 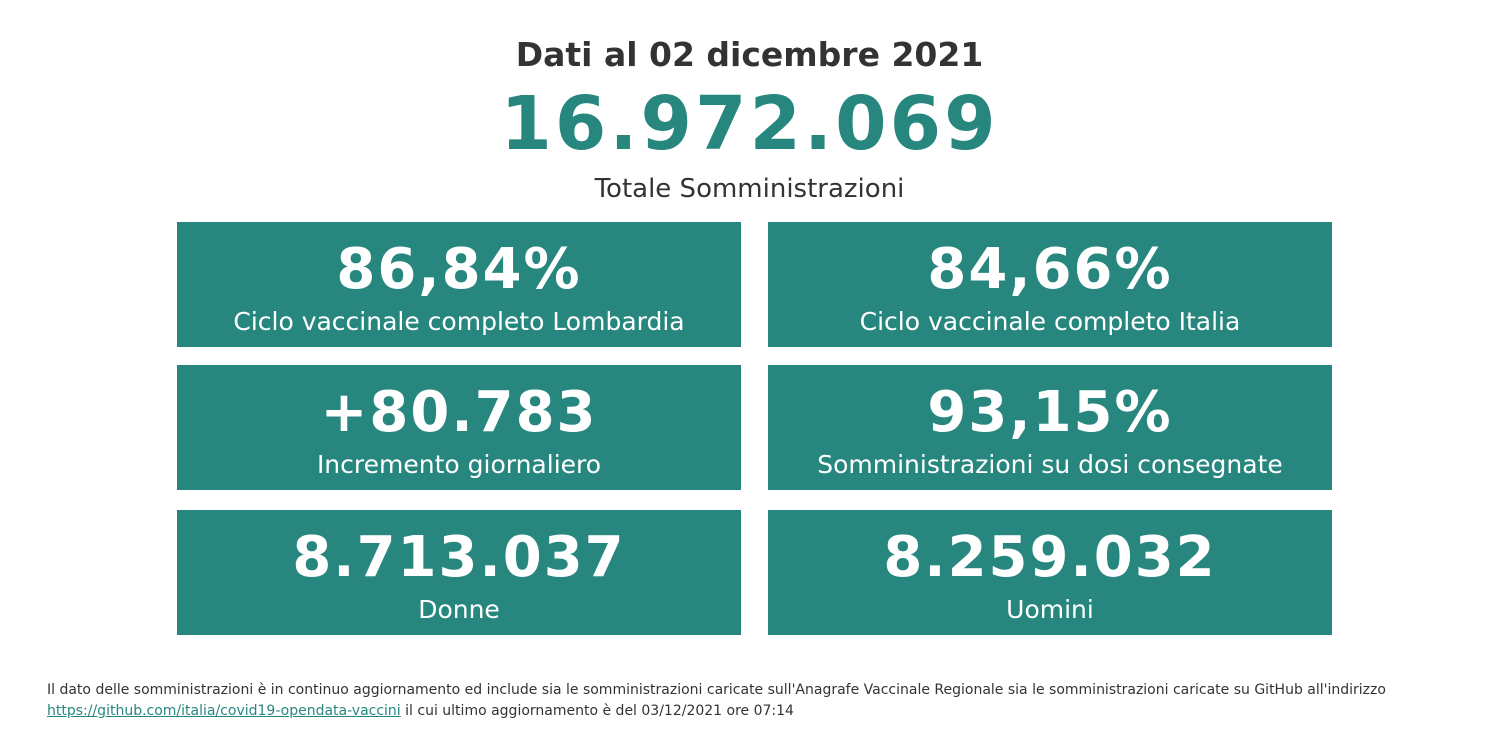 What do you see at coordinates (459, 557) in the screenshot?
I see `card-value: 8.713.037` at bounding box center [459, 557].